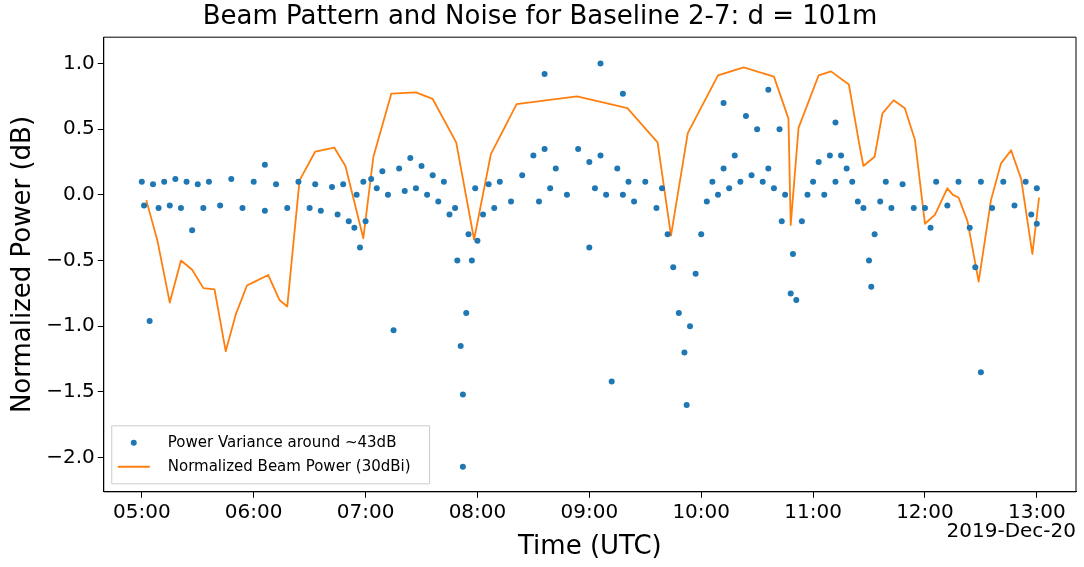 The height and width of the screenshot is (567, 1084). I want to click on x-tick-label: 11:00, so click(813, 511).